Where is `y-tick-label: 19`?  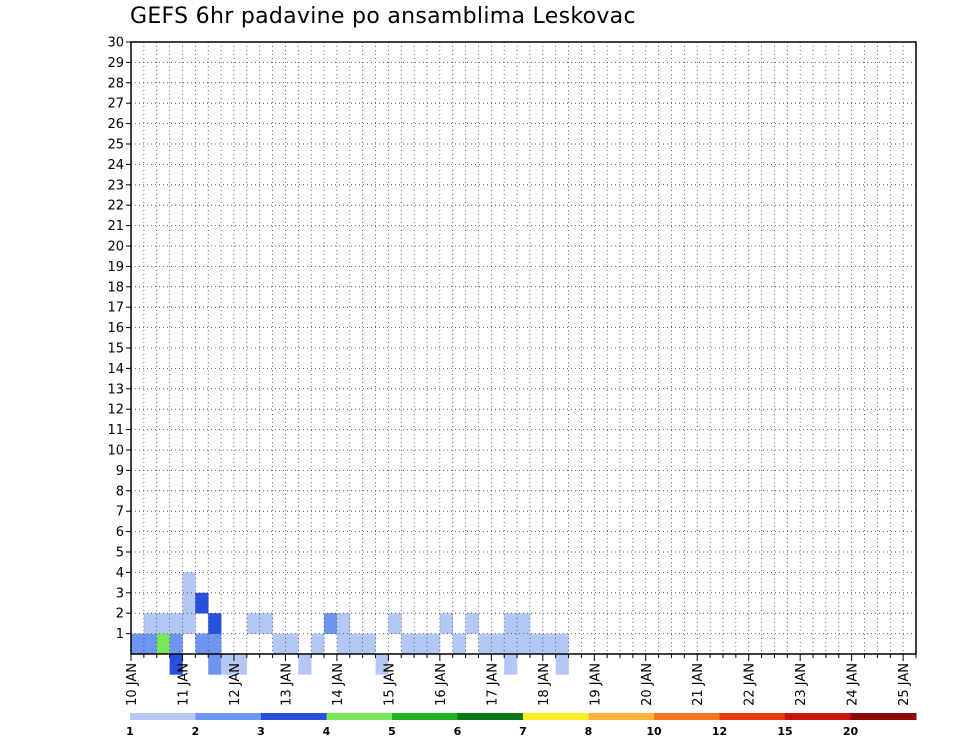 y-tick-label: 19 is located at coordinates (115, 267).